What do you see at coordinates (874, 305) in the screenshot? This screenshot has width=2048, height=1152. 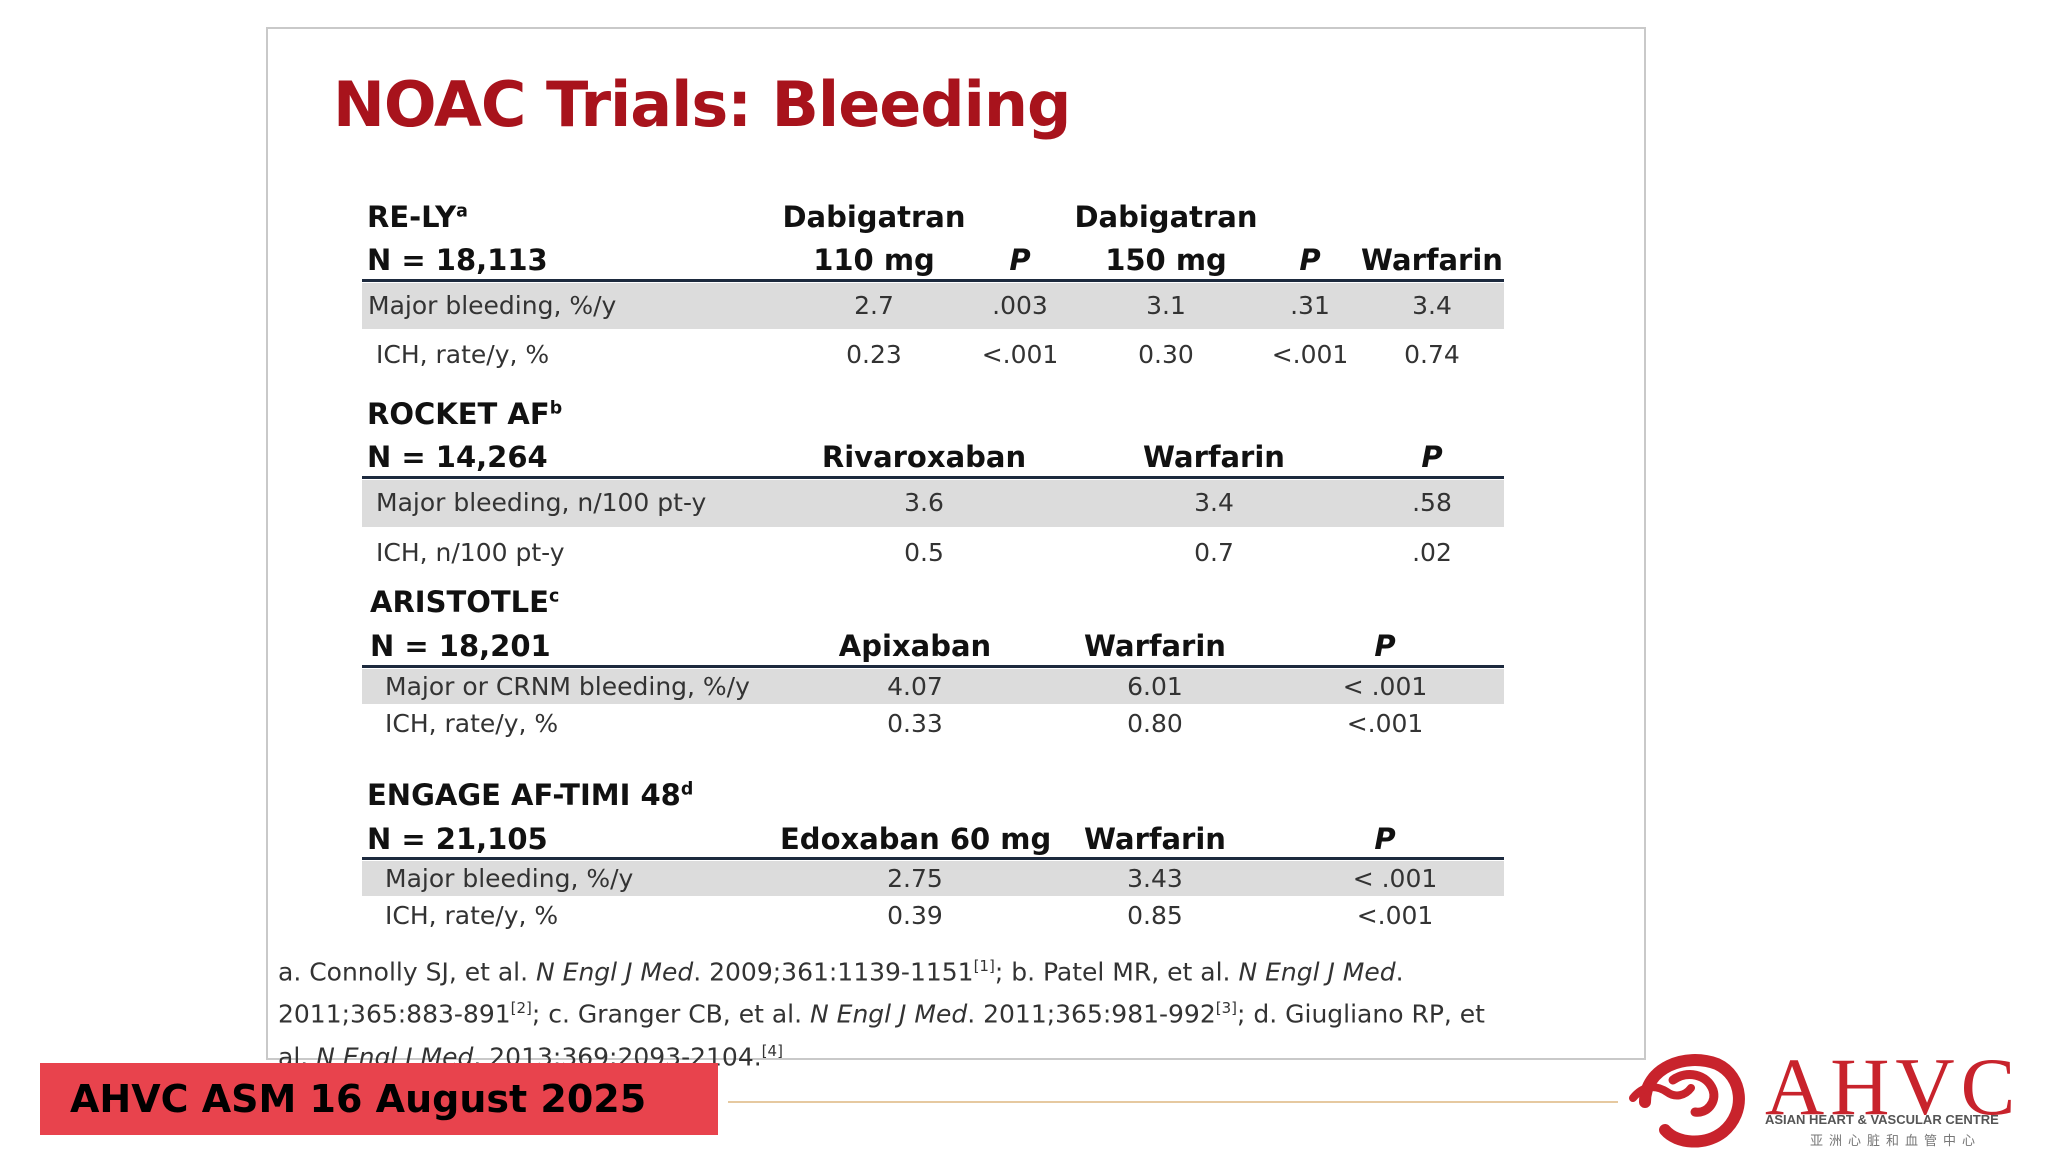 I see `table-cell: 2.7` at bounding box center [874, 305].